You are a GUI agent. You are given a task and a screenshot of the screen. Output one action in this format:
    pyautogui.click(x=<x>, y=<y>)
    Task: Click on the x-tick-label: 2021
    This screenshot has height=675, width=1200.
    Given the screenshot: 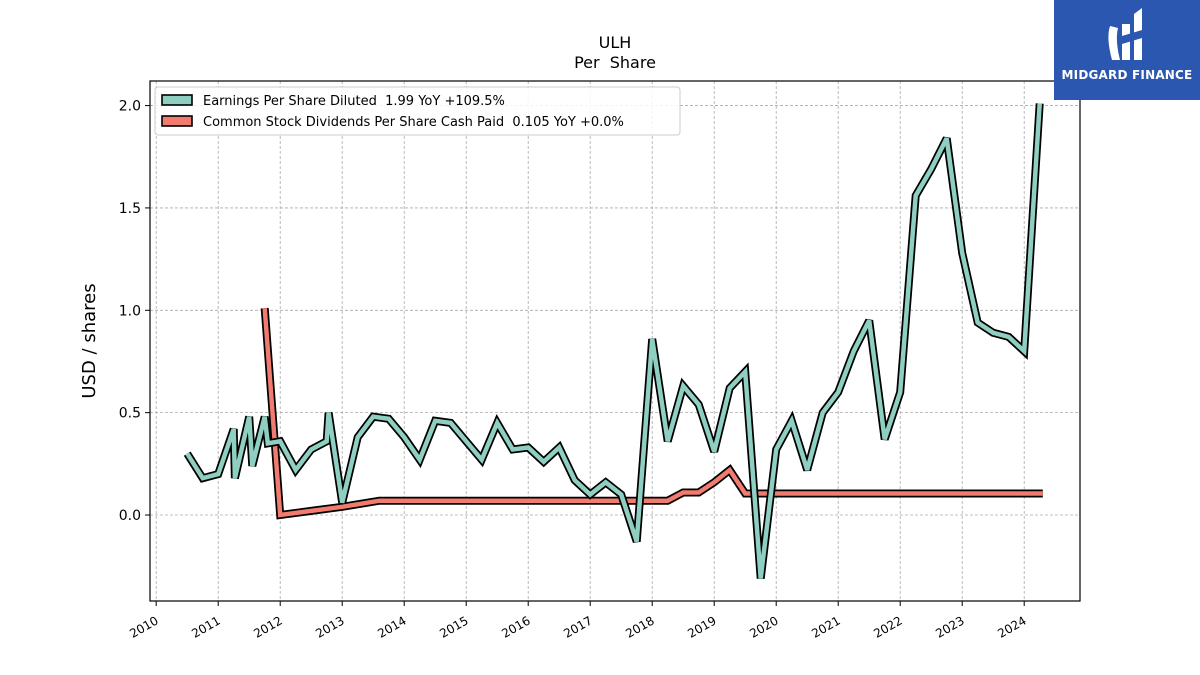 What is the action you would take?
    pyautogui.click(x=825, y=626)
    